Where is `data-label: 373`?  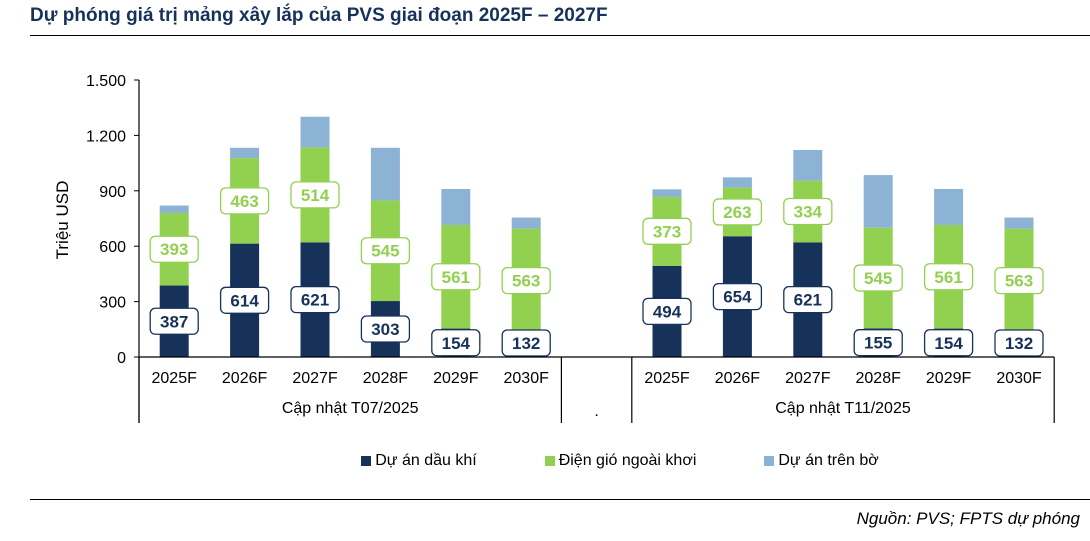
data-label: 373 is located at coordinates (667, 231).